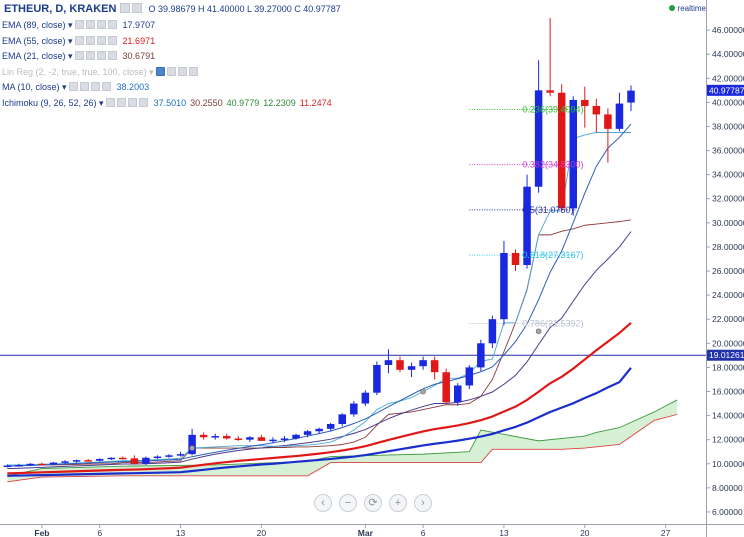 Image resolution: width=744 pixels, height=537 pixels. What do you see at coordinates (206, 103) in the screenshot?
I see `indicator-value: 30.2550` at bounding box center [206, 103].